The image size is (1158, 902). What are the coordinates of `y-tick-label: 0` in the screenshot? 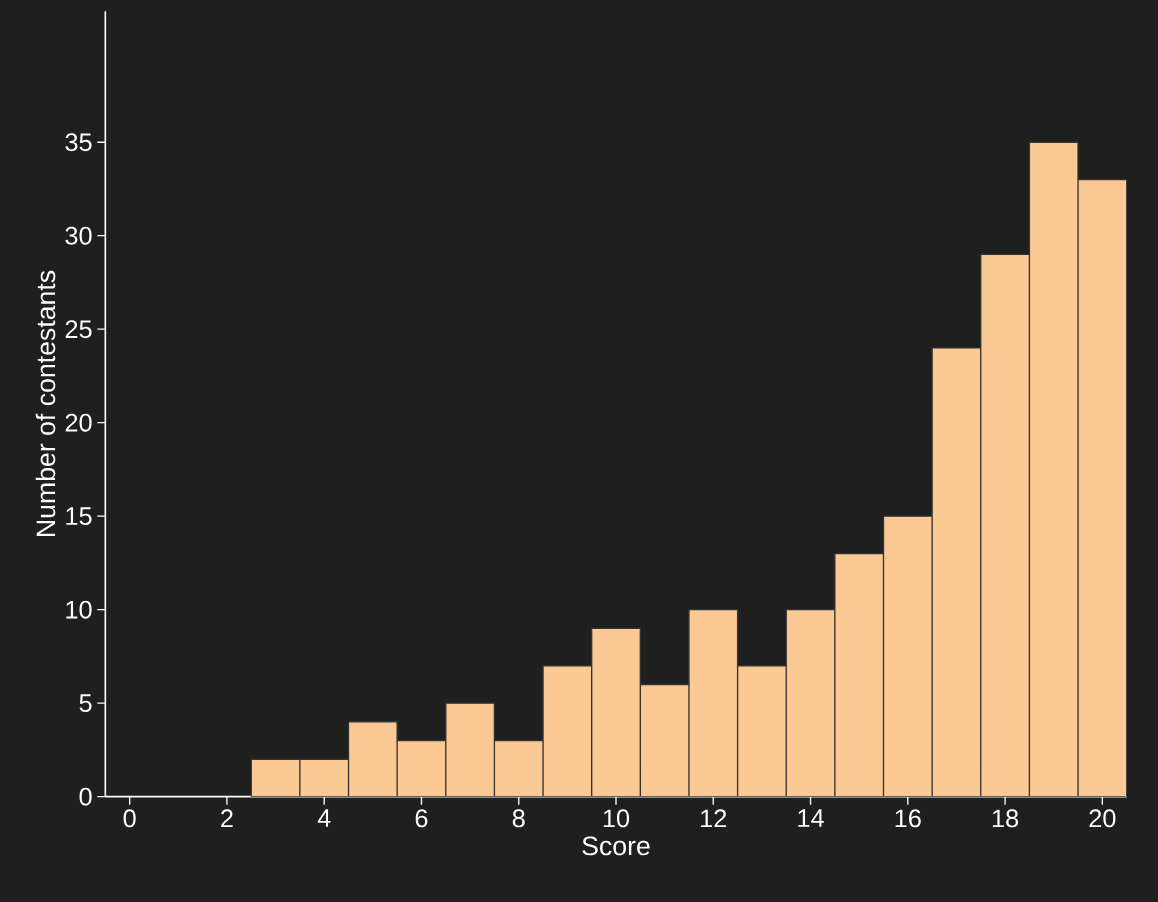 It's located at (85, 796).